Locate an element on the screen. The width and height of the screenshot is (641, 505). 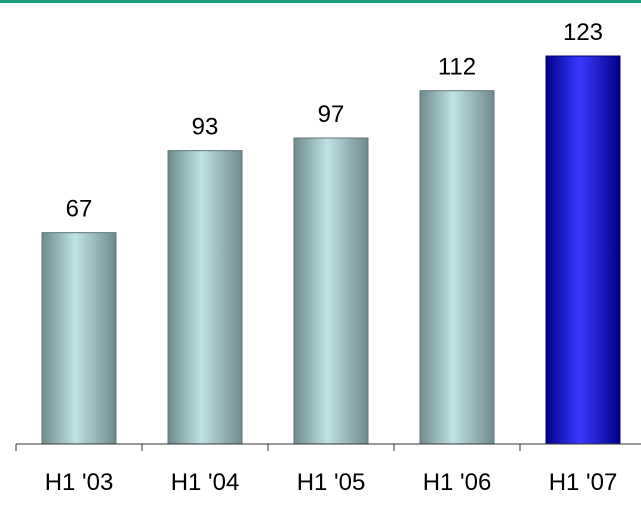
data-label-5: 123 is located at coordinates (583, 32).